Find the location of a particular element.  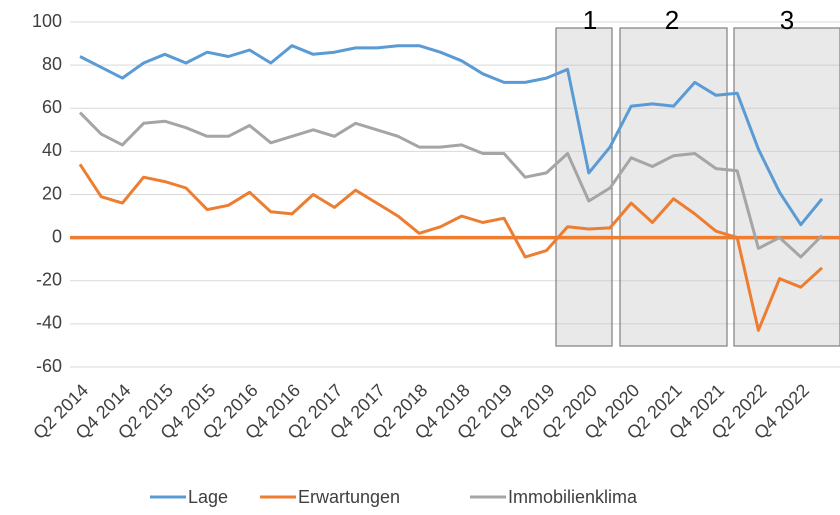

y-tick-label: -20 is located at coordinates (49, 280).